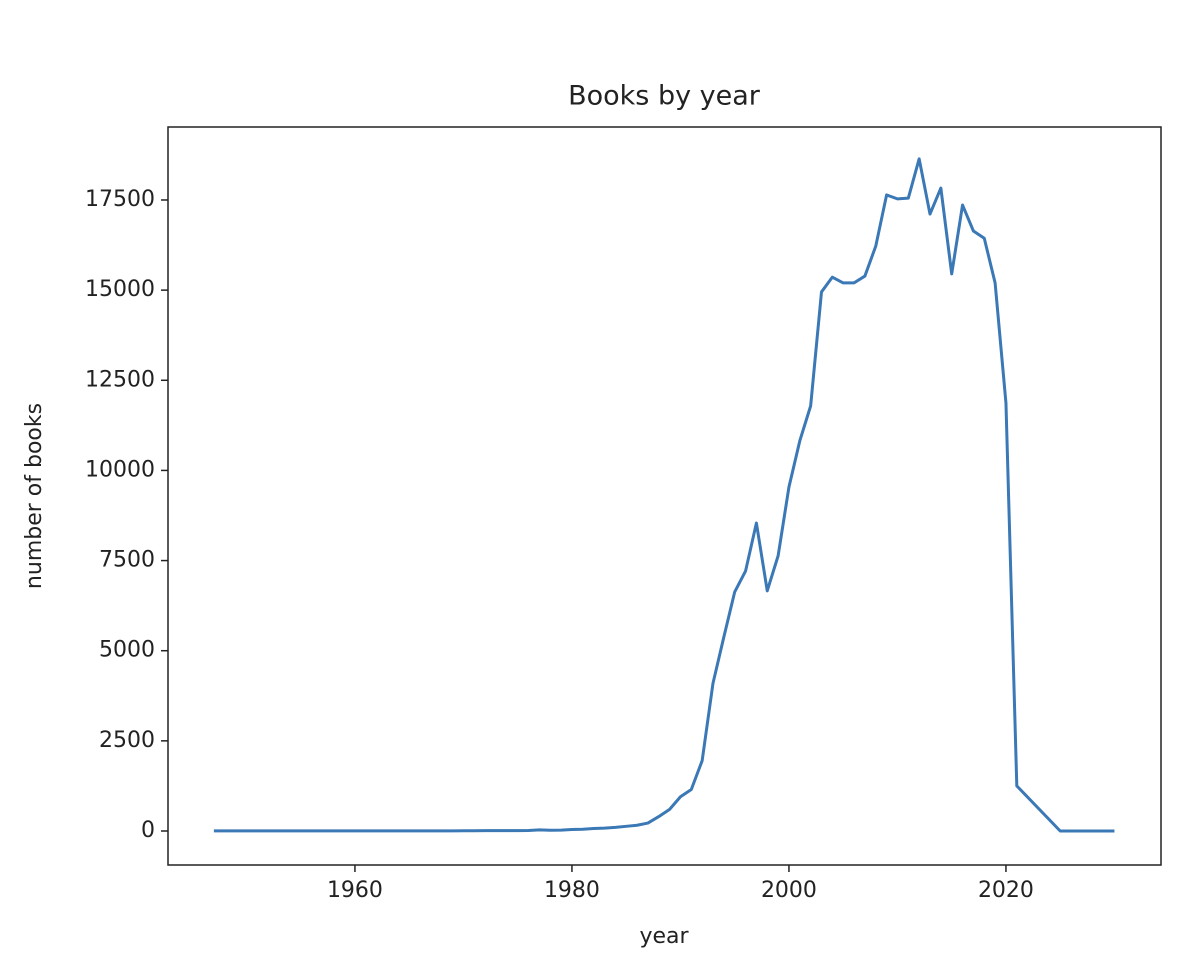  Describe the element at coordinates (572, 890) in the screenshot. I see `x-tick-label: 1980` at that location.